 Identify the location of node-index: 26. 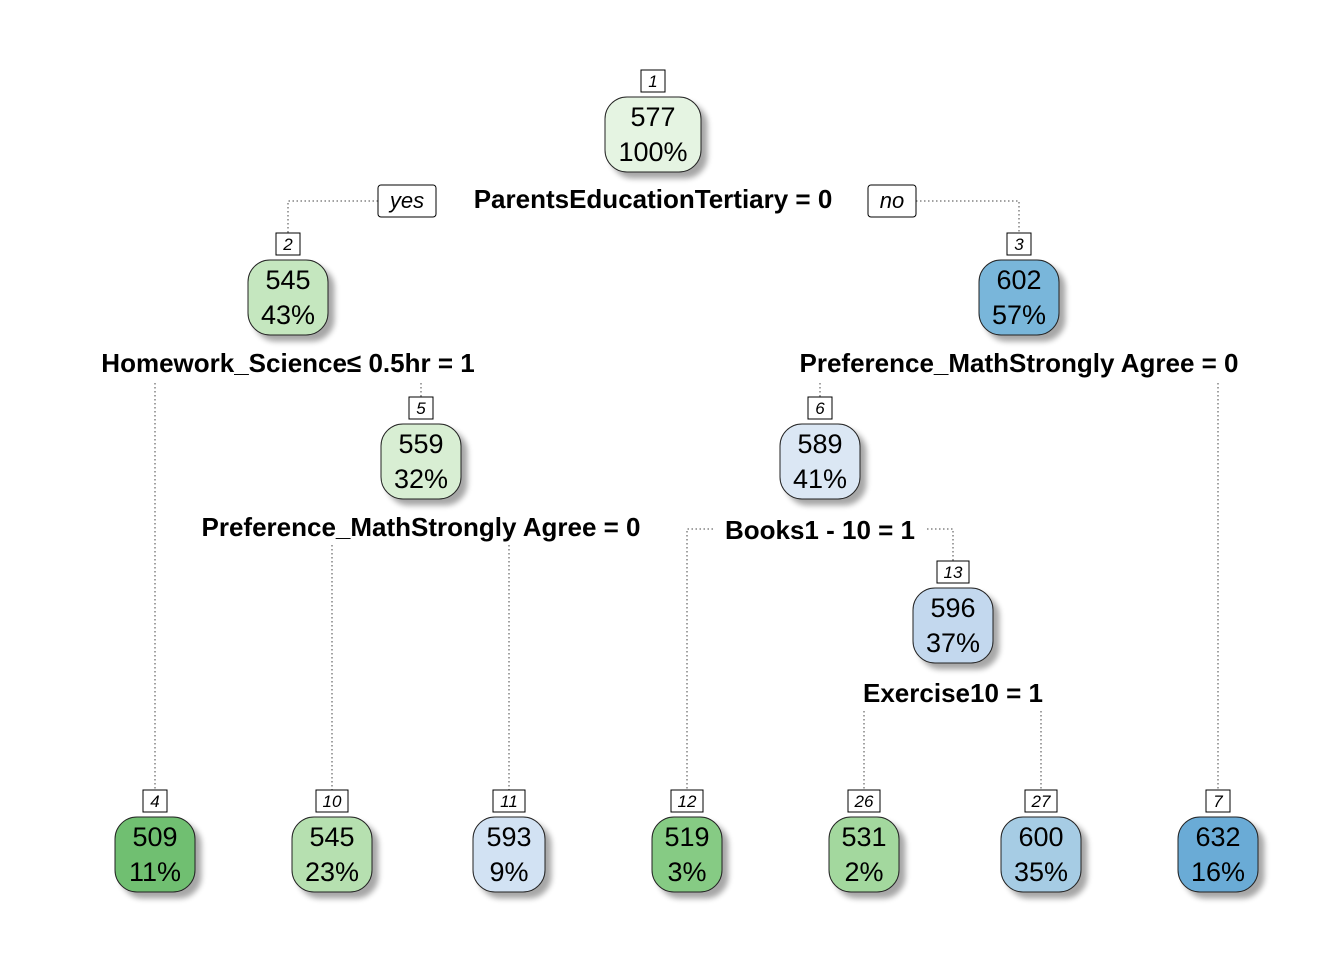
(864, 801).